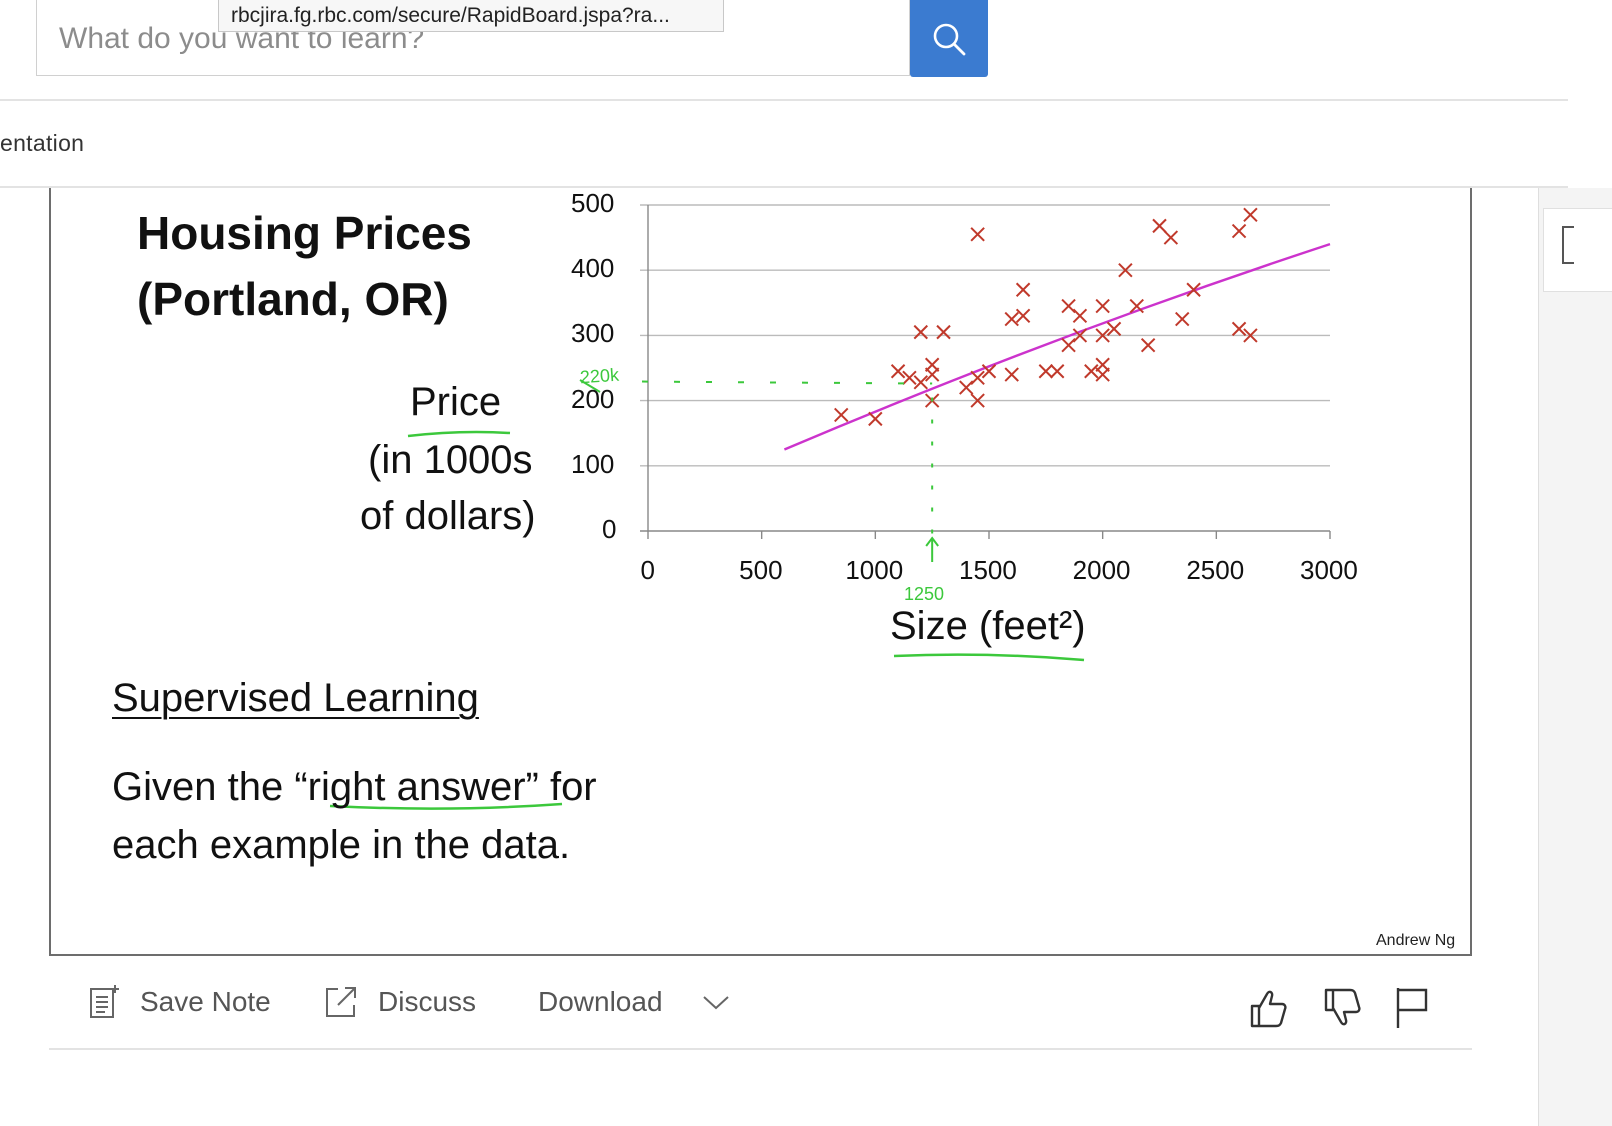  I want to click on thumbs-up-button, so click(1268, 1008).